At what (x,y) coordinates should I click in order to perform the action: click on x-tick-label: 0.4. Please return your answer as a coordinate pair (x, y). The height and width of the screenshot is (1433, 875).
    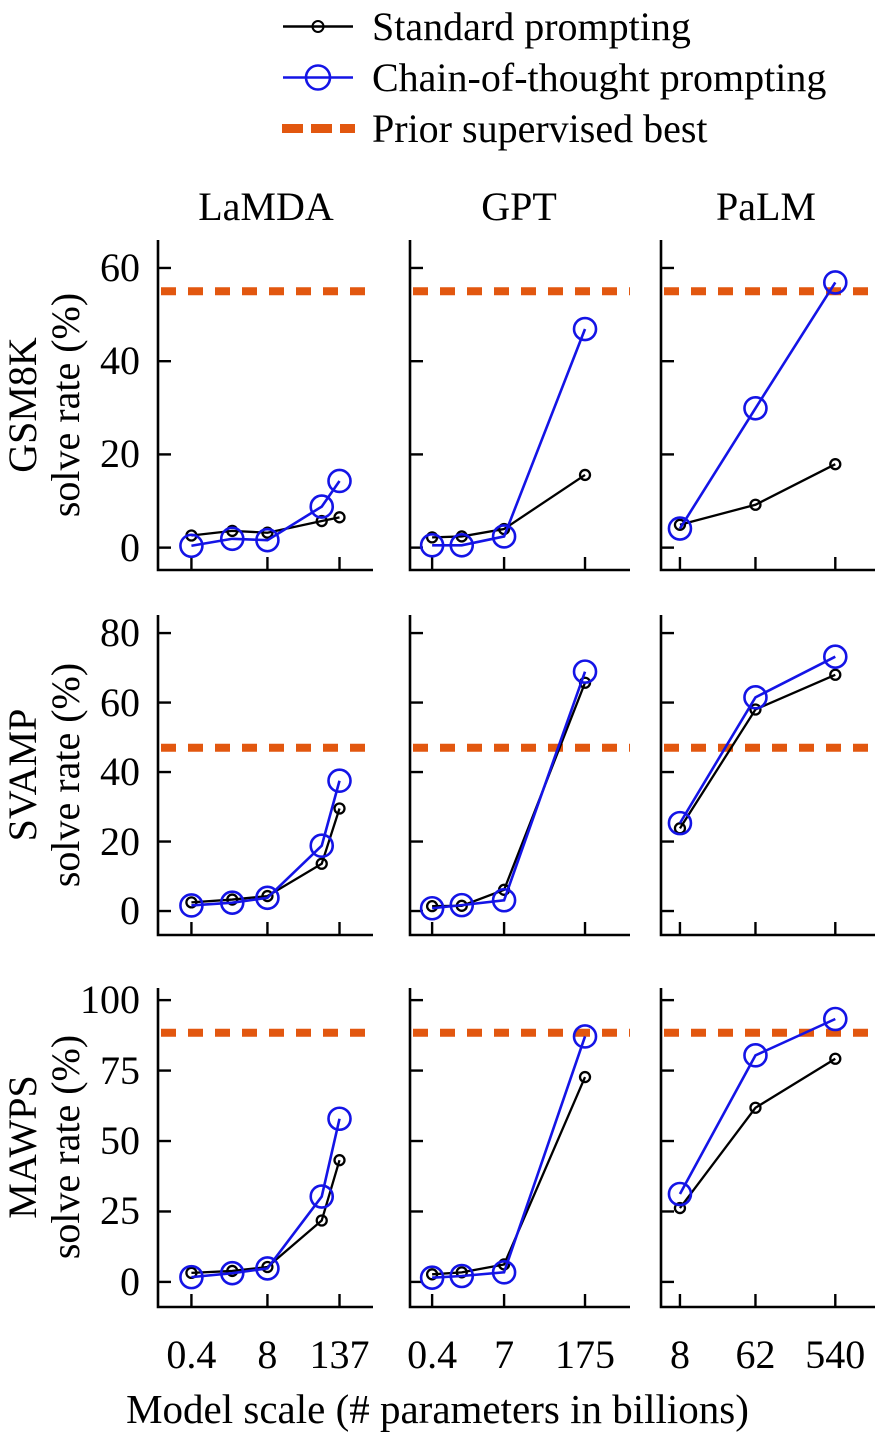
    Looking at the image, I should click on (432, 1354).